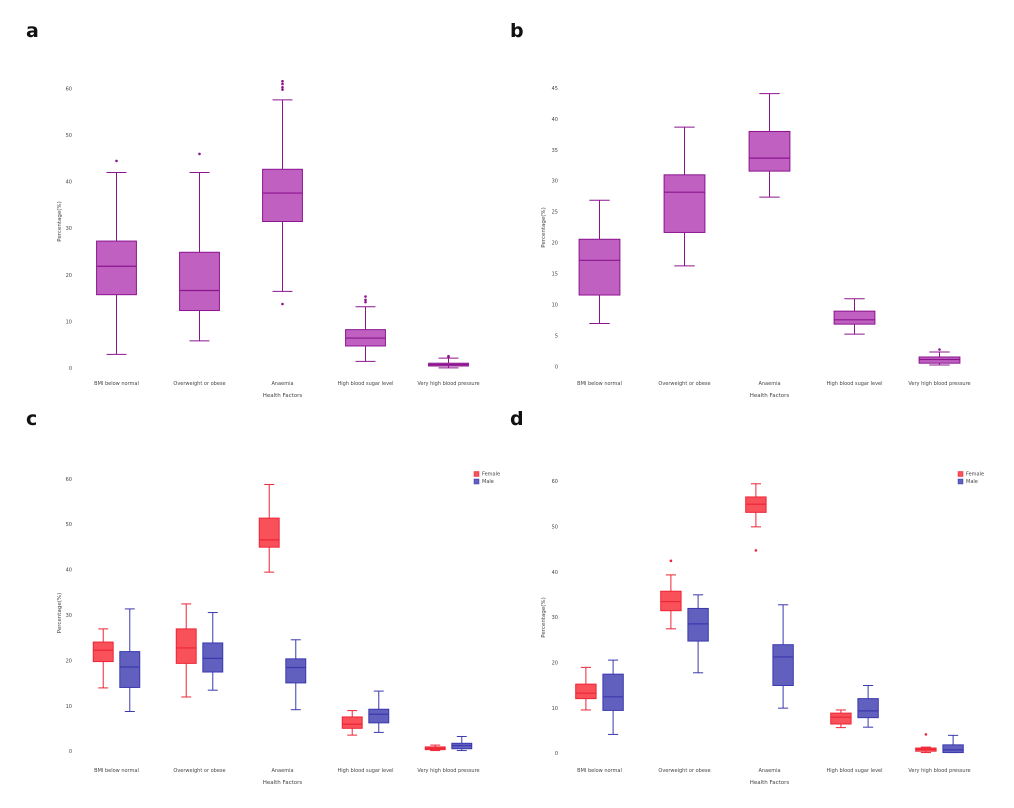 Image resolution: width=1014 pixels, height=808 pixels. What do you see at coordinates (517, 31) in the screenshot?
I see `panel-letter-b: b` at bounding box center [517, 31].